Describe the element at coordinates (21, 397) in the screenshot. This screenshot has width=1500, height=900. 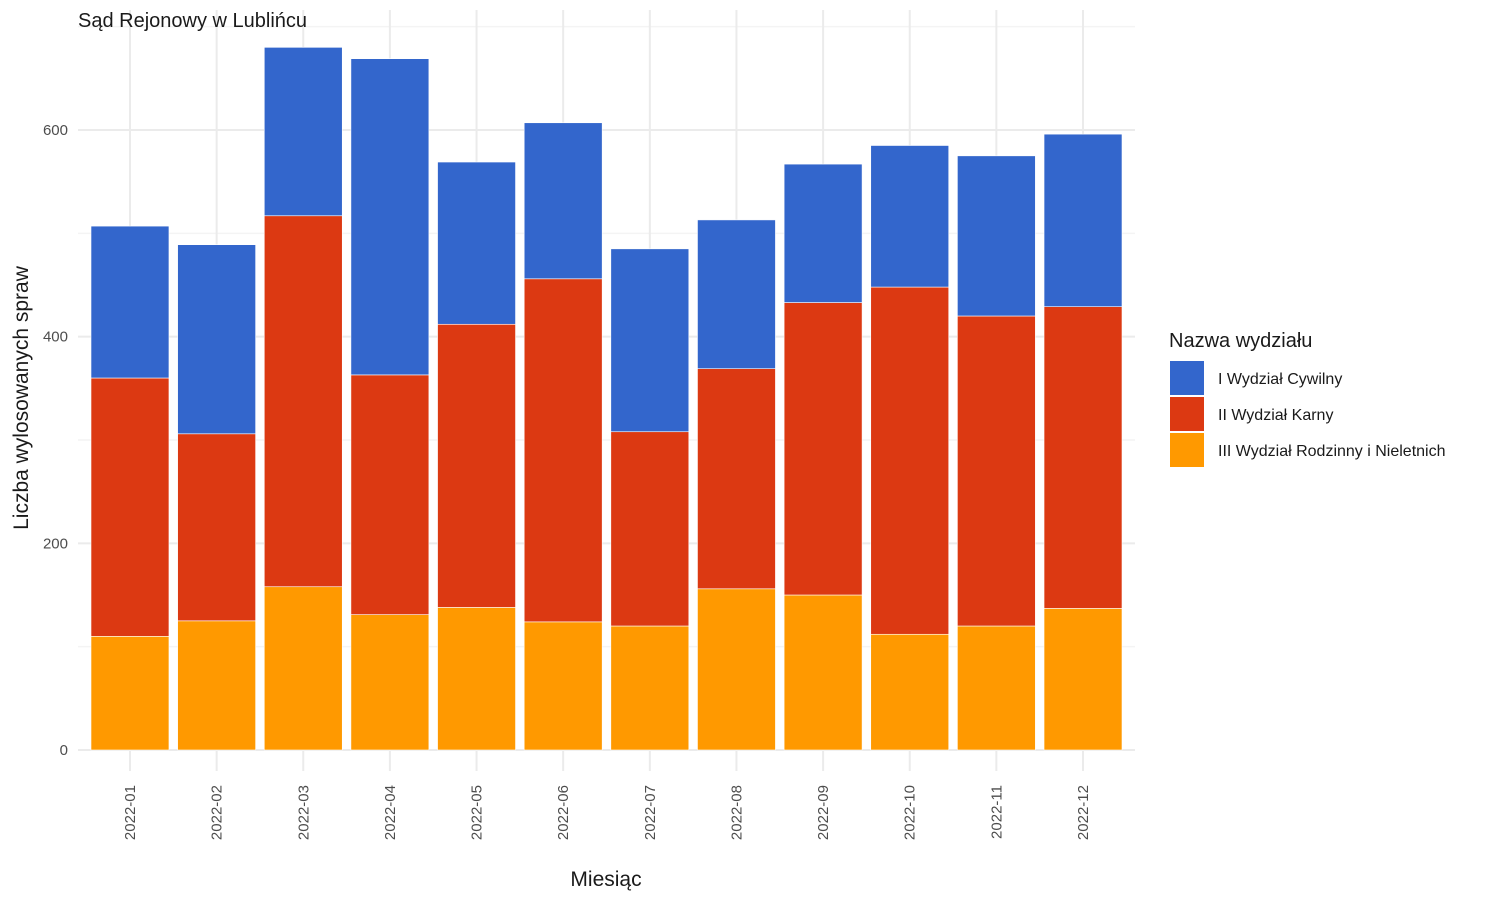
I see `y-axis-title: Liczba wylosowanych spraw` at that location.